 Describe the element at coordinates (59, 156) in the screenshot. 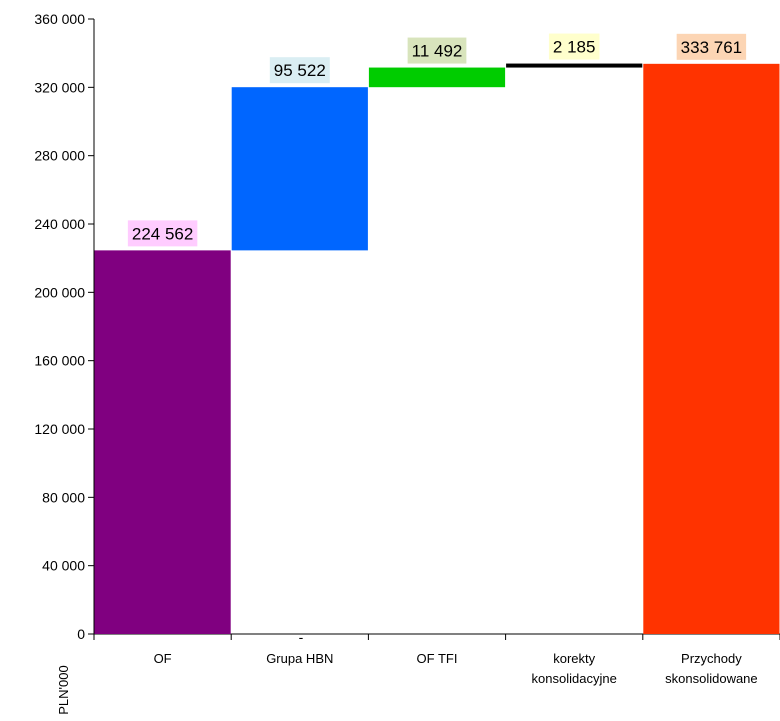

I see `y-tick-label: 280 000` at that location.